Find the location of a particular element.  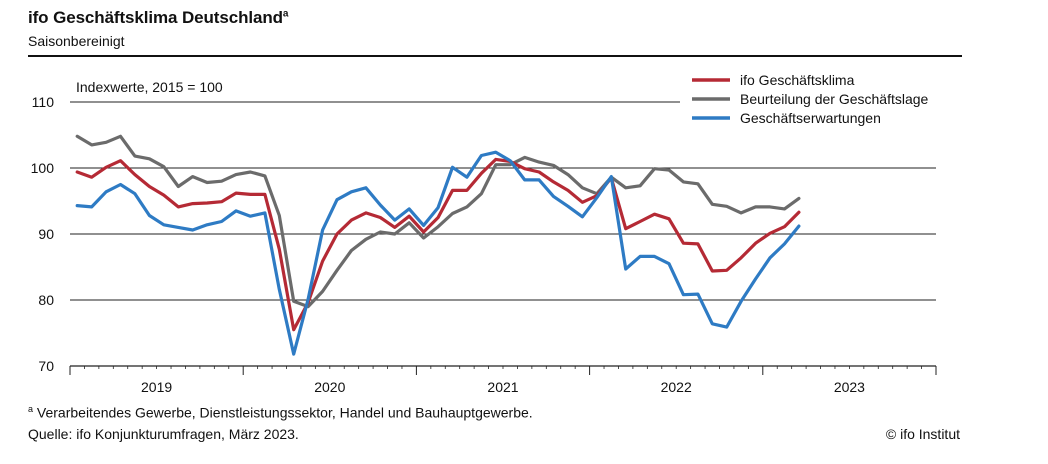

y-tick-label-100: 100 is located at coordinates (43, 168).